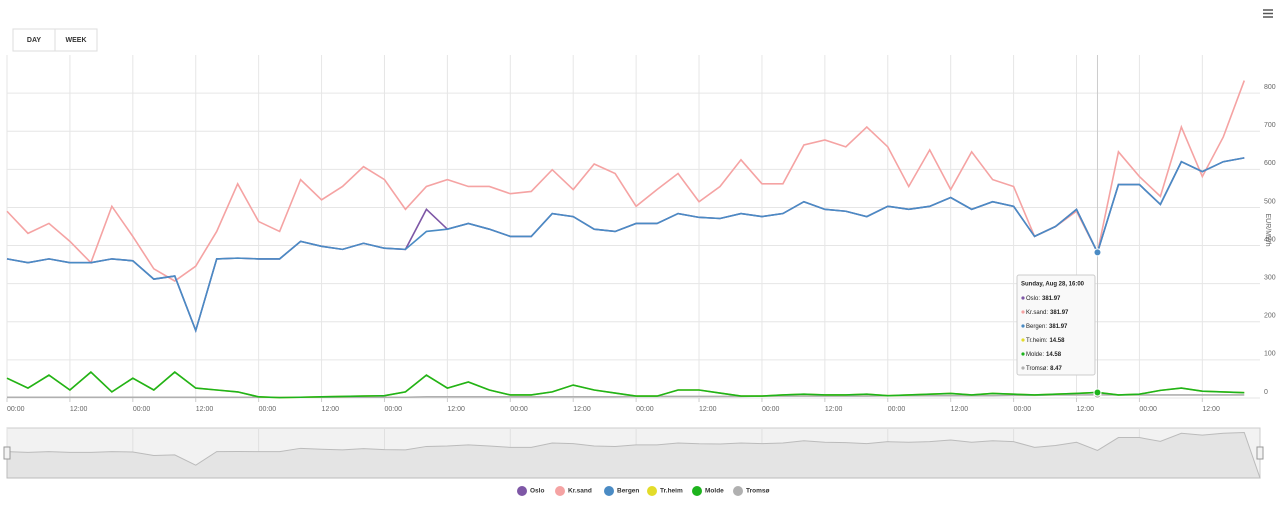  What do you see at coordinates (34, 40) in the screenshot?
I see `range-button-label: DAY` at bounding box center [34, 40].